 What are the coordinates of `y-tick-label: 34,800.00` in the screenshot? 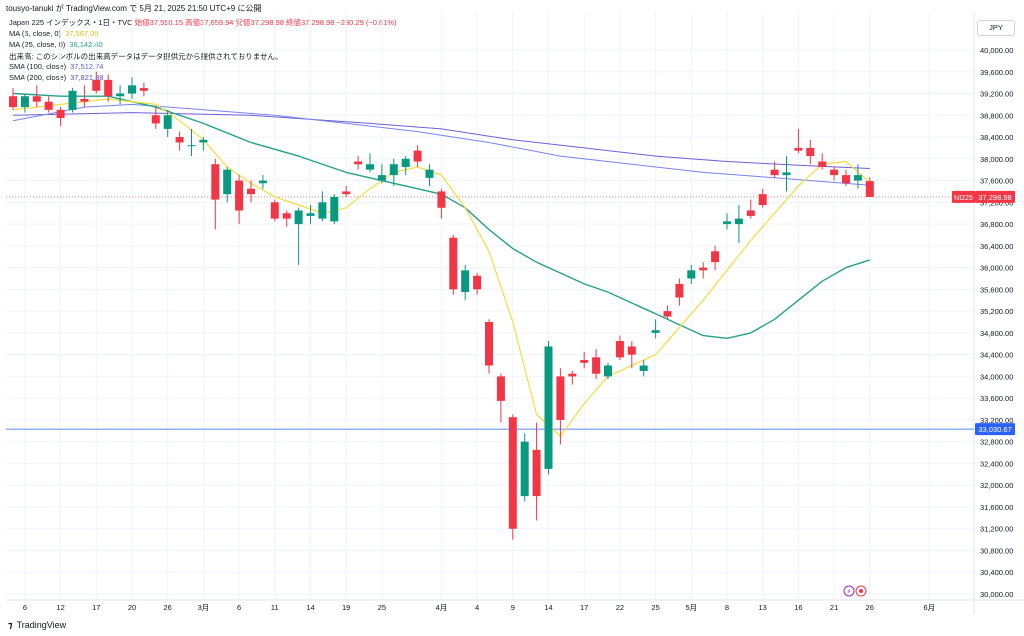 It's located at (996, 333).